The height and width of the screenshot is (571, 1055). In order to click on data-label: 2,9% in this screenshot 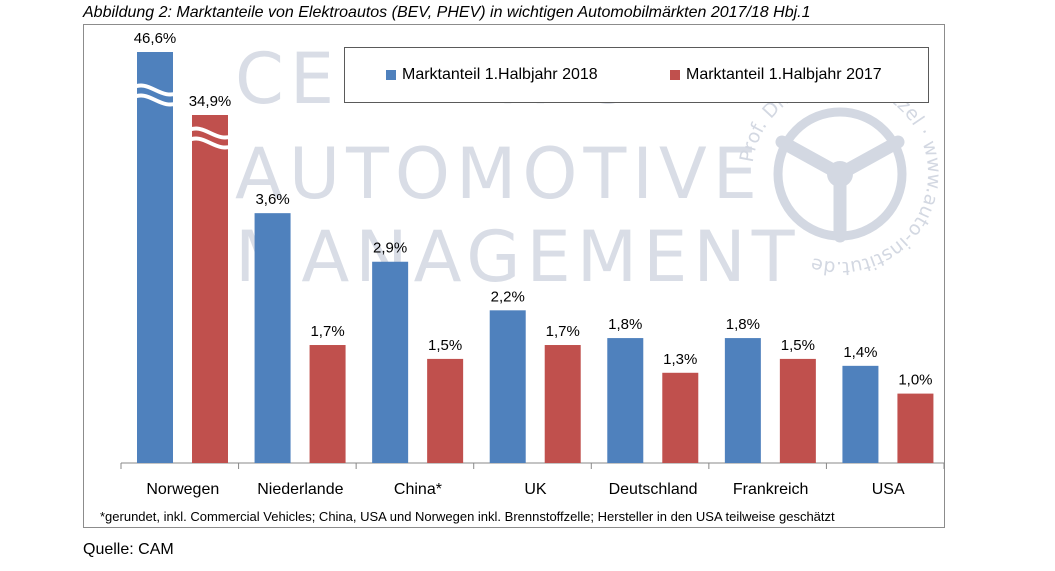, I will do `click(390, 248)`.